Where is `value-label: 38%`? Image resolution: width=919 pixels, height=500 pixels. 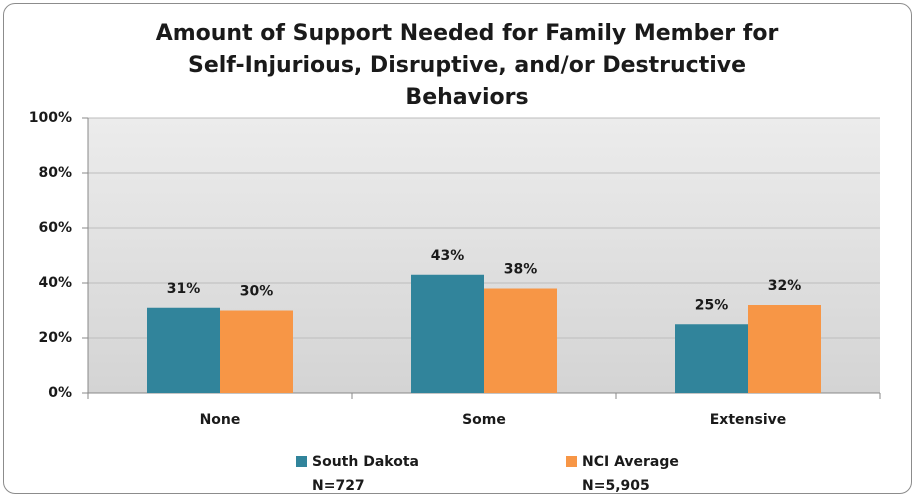
value-label: 38% is located at coordinates (521, 270).